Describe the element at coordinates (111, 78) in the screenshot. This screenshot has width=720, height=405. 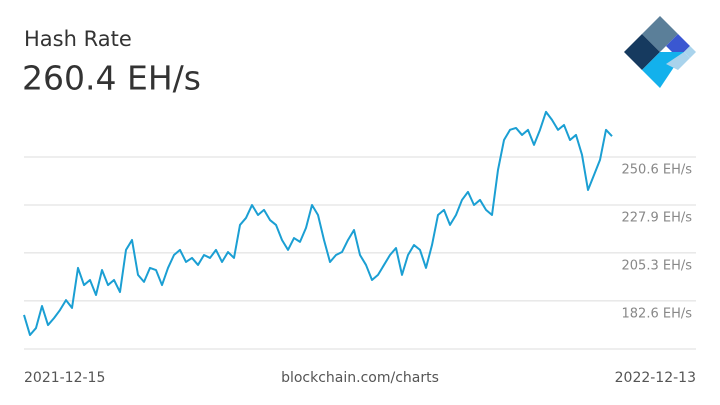
I see `current-value: 260.4 EH/s` at that location.